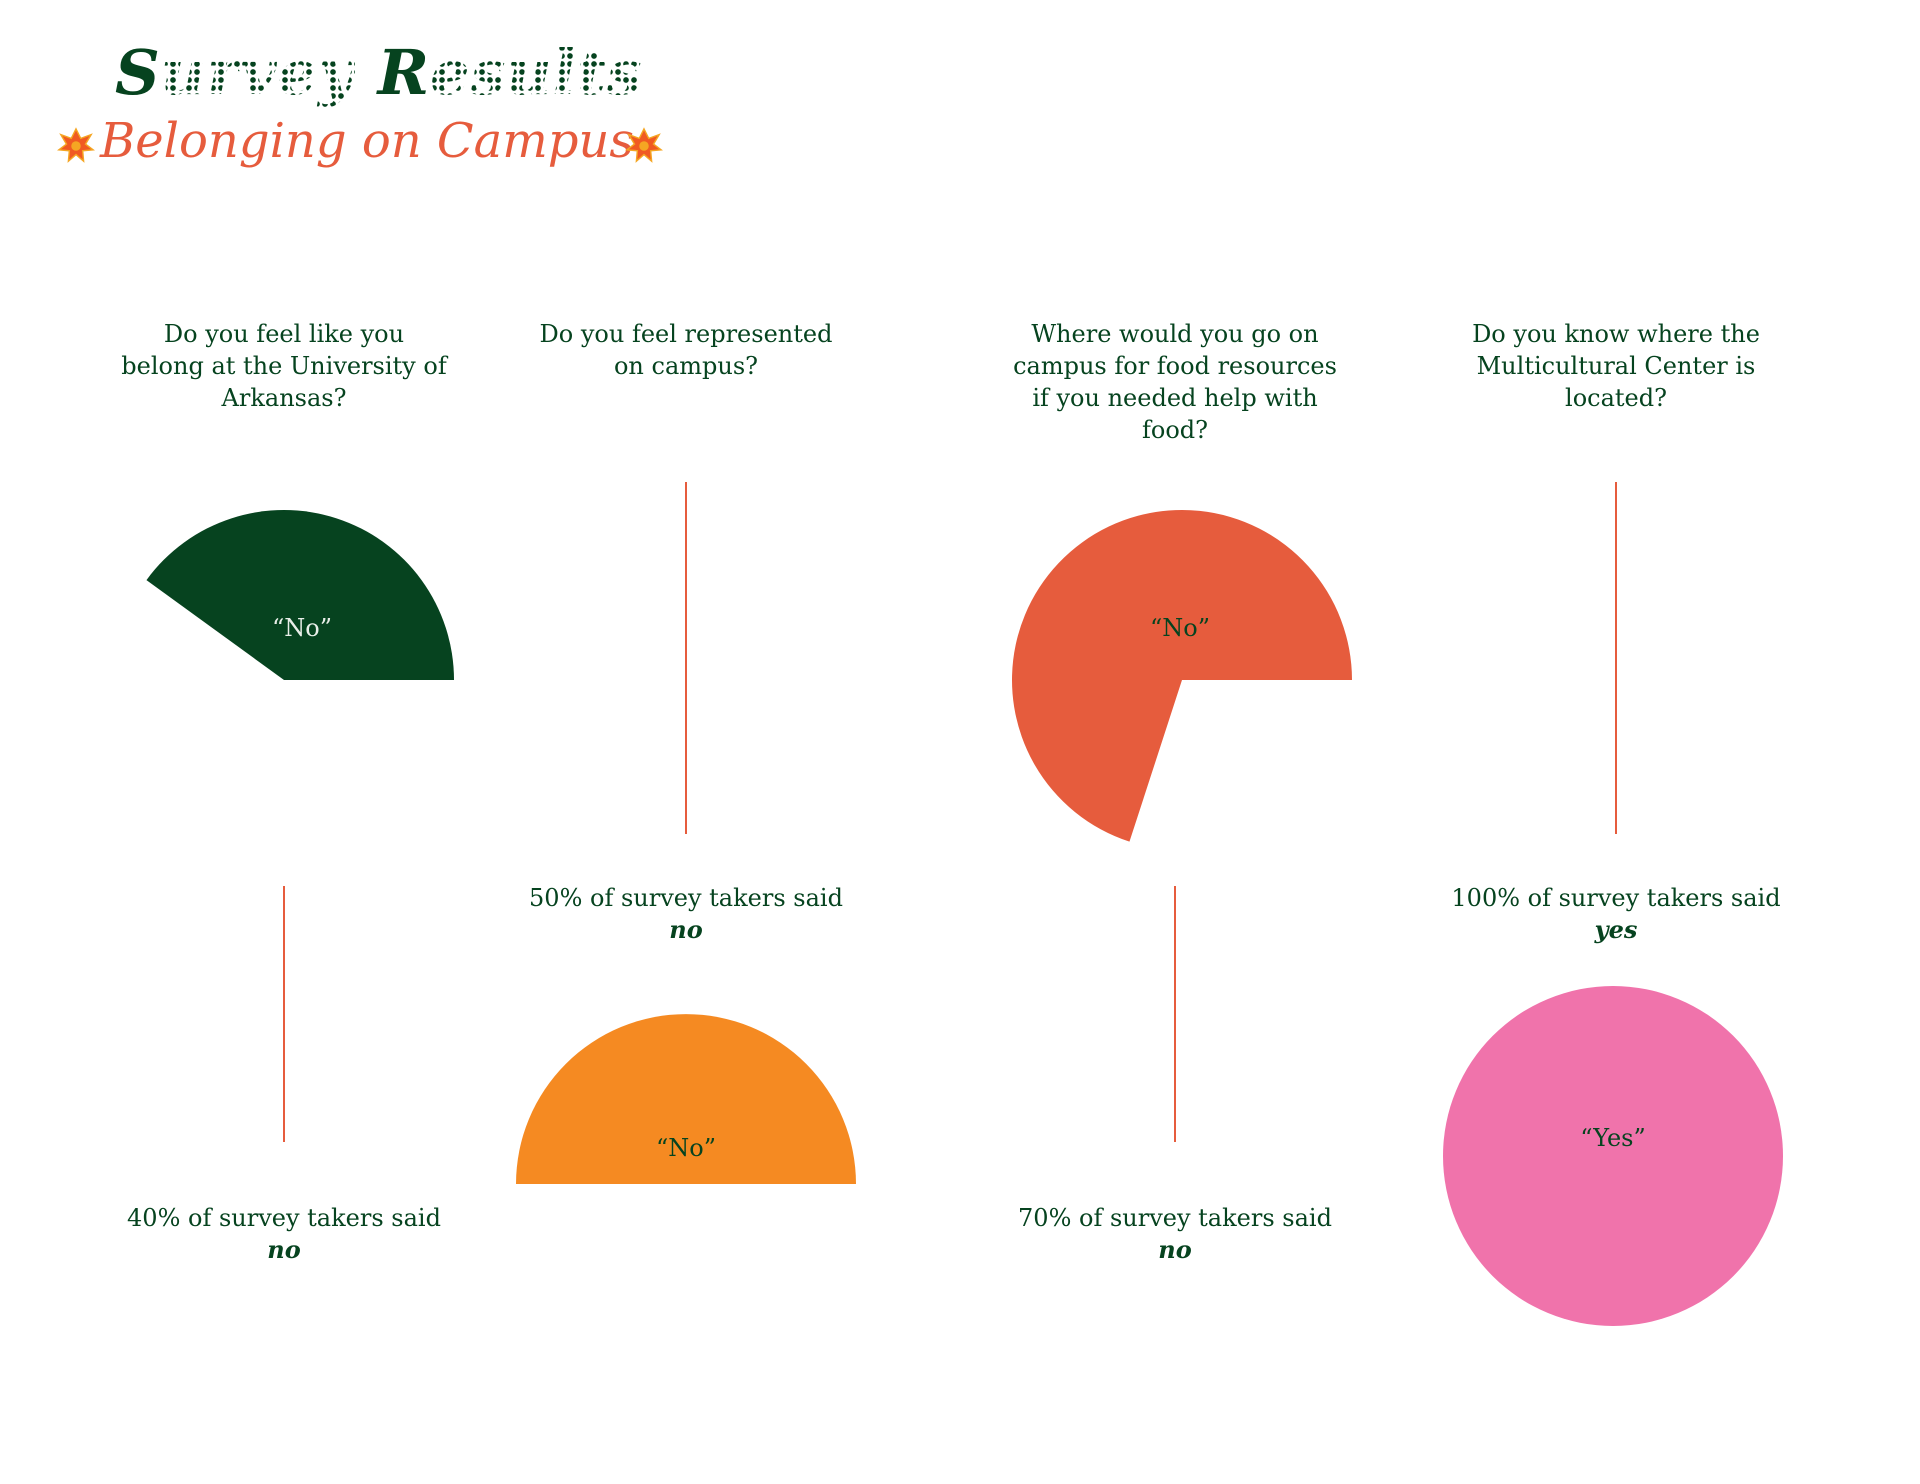 The image size is (1920, 1484). I want to click on result-4-text: 100% of survey takers said, so click(1616, 898).